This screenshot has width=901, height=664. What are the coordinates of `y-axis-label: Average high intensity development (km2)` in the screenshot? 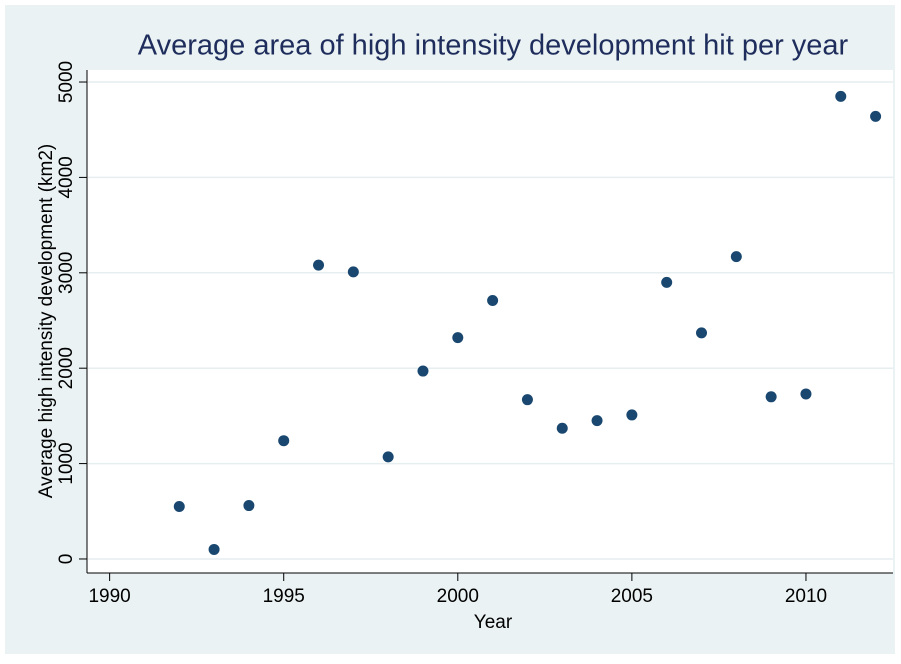 It's located at (46, 321).